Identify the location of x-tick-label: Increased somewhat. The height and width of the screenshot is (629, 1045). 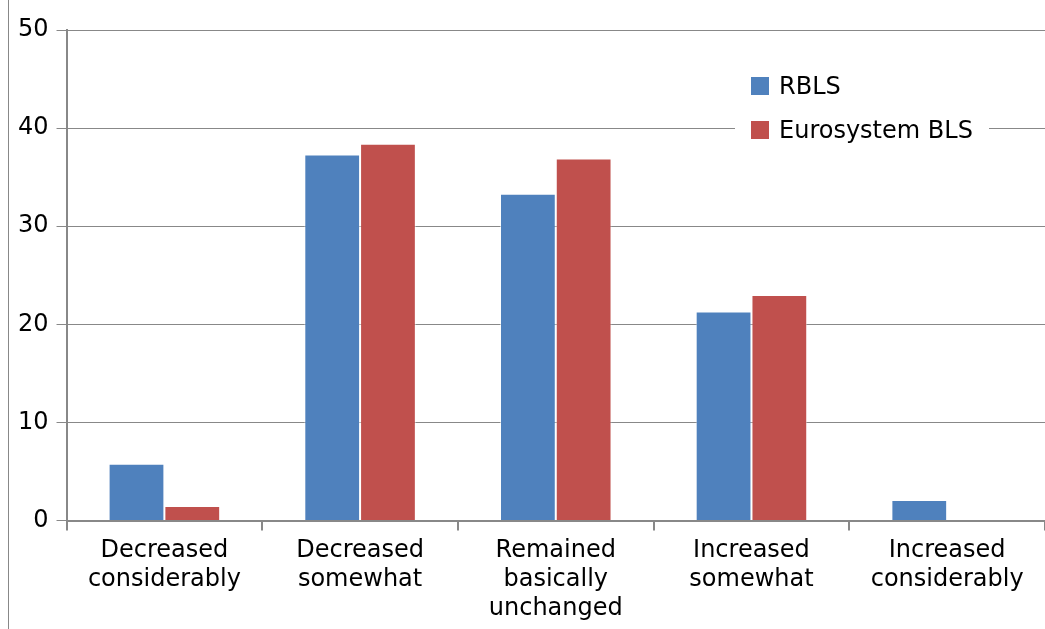
(751, 564).